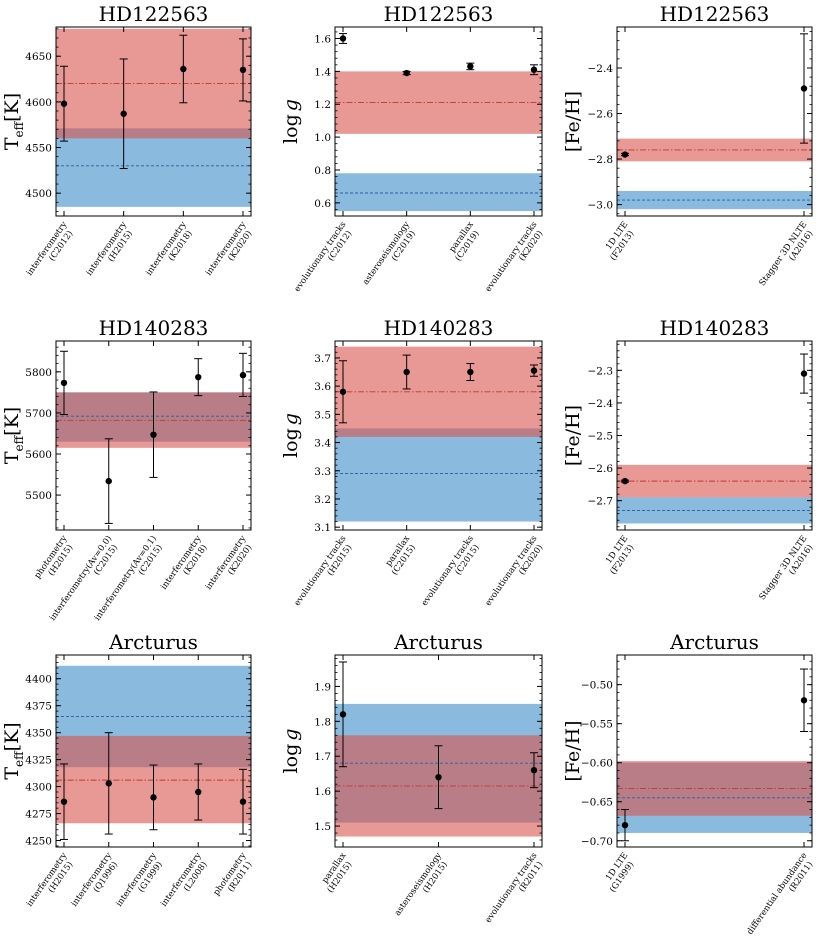 The width and height of the screenshot is (831, 943). Describe the element at coordinates (401, 555) in the screenshot. I see `x-tick-label: parallax(C2015)` at that location.